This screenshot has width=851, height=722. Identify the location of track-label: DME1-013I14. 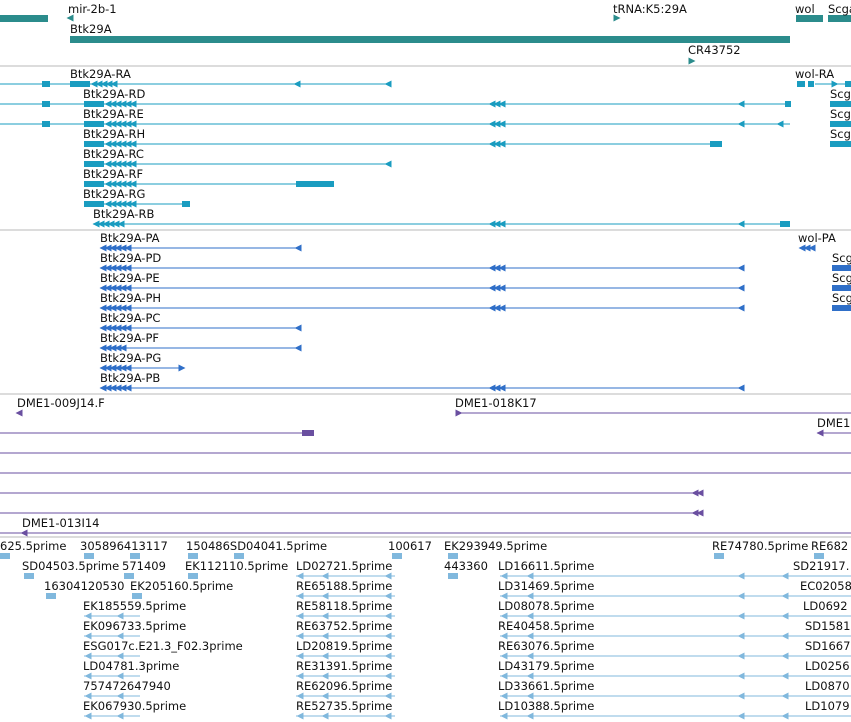
(61, 523).